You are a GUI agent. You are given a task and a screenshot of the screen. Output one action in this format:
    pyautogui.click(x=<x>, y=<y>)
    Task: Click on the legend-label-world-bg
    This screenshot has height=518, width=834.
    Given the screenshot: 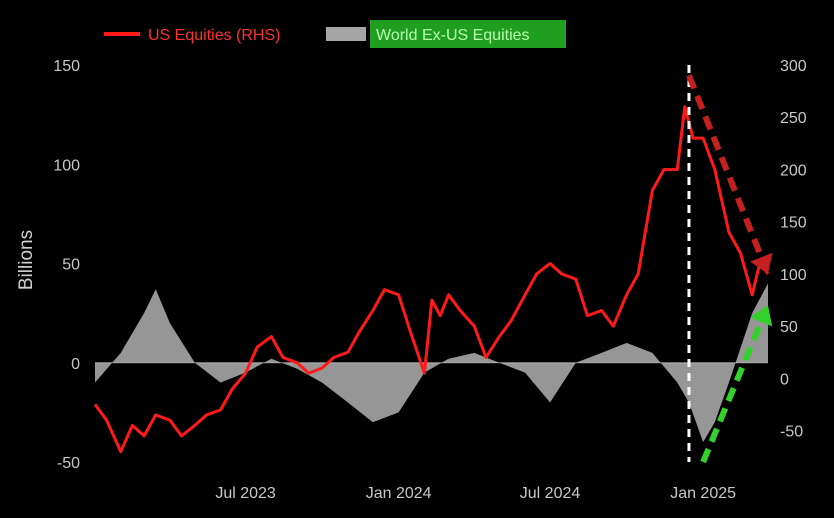 What is the action you would take?
    pyautogui.click(x=468, y=34)
    